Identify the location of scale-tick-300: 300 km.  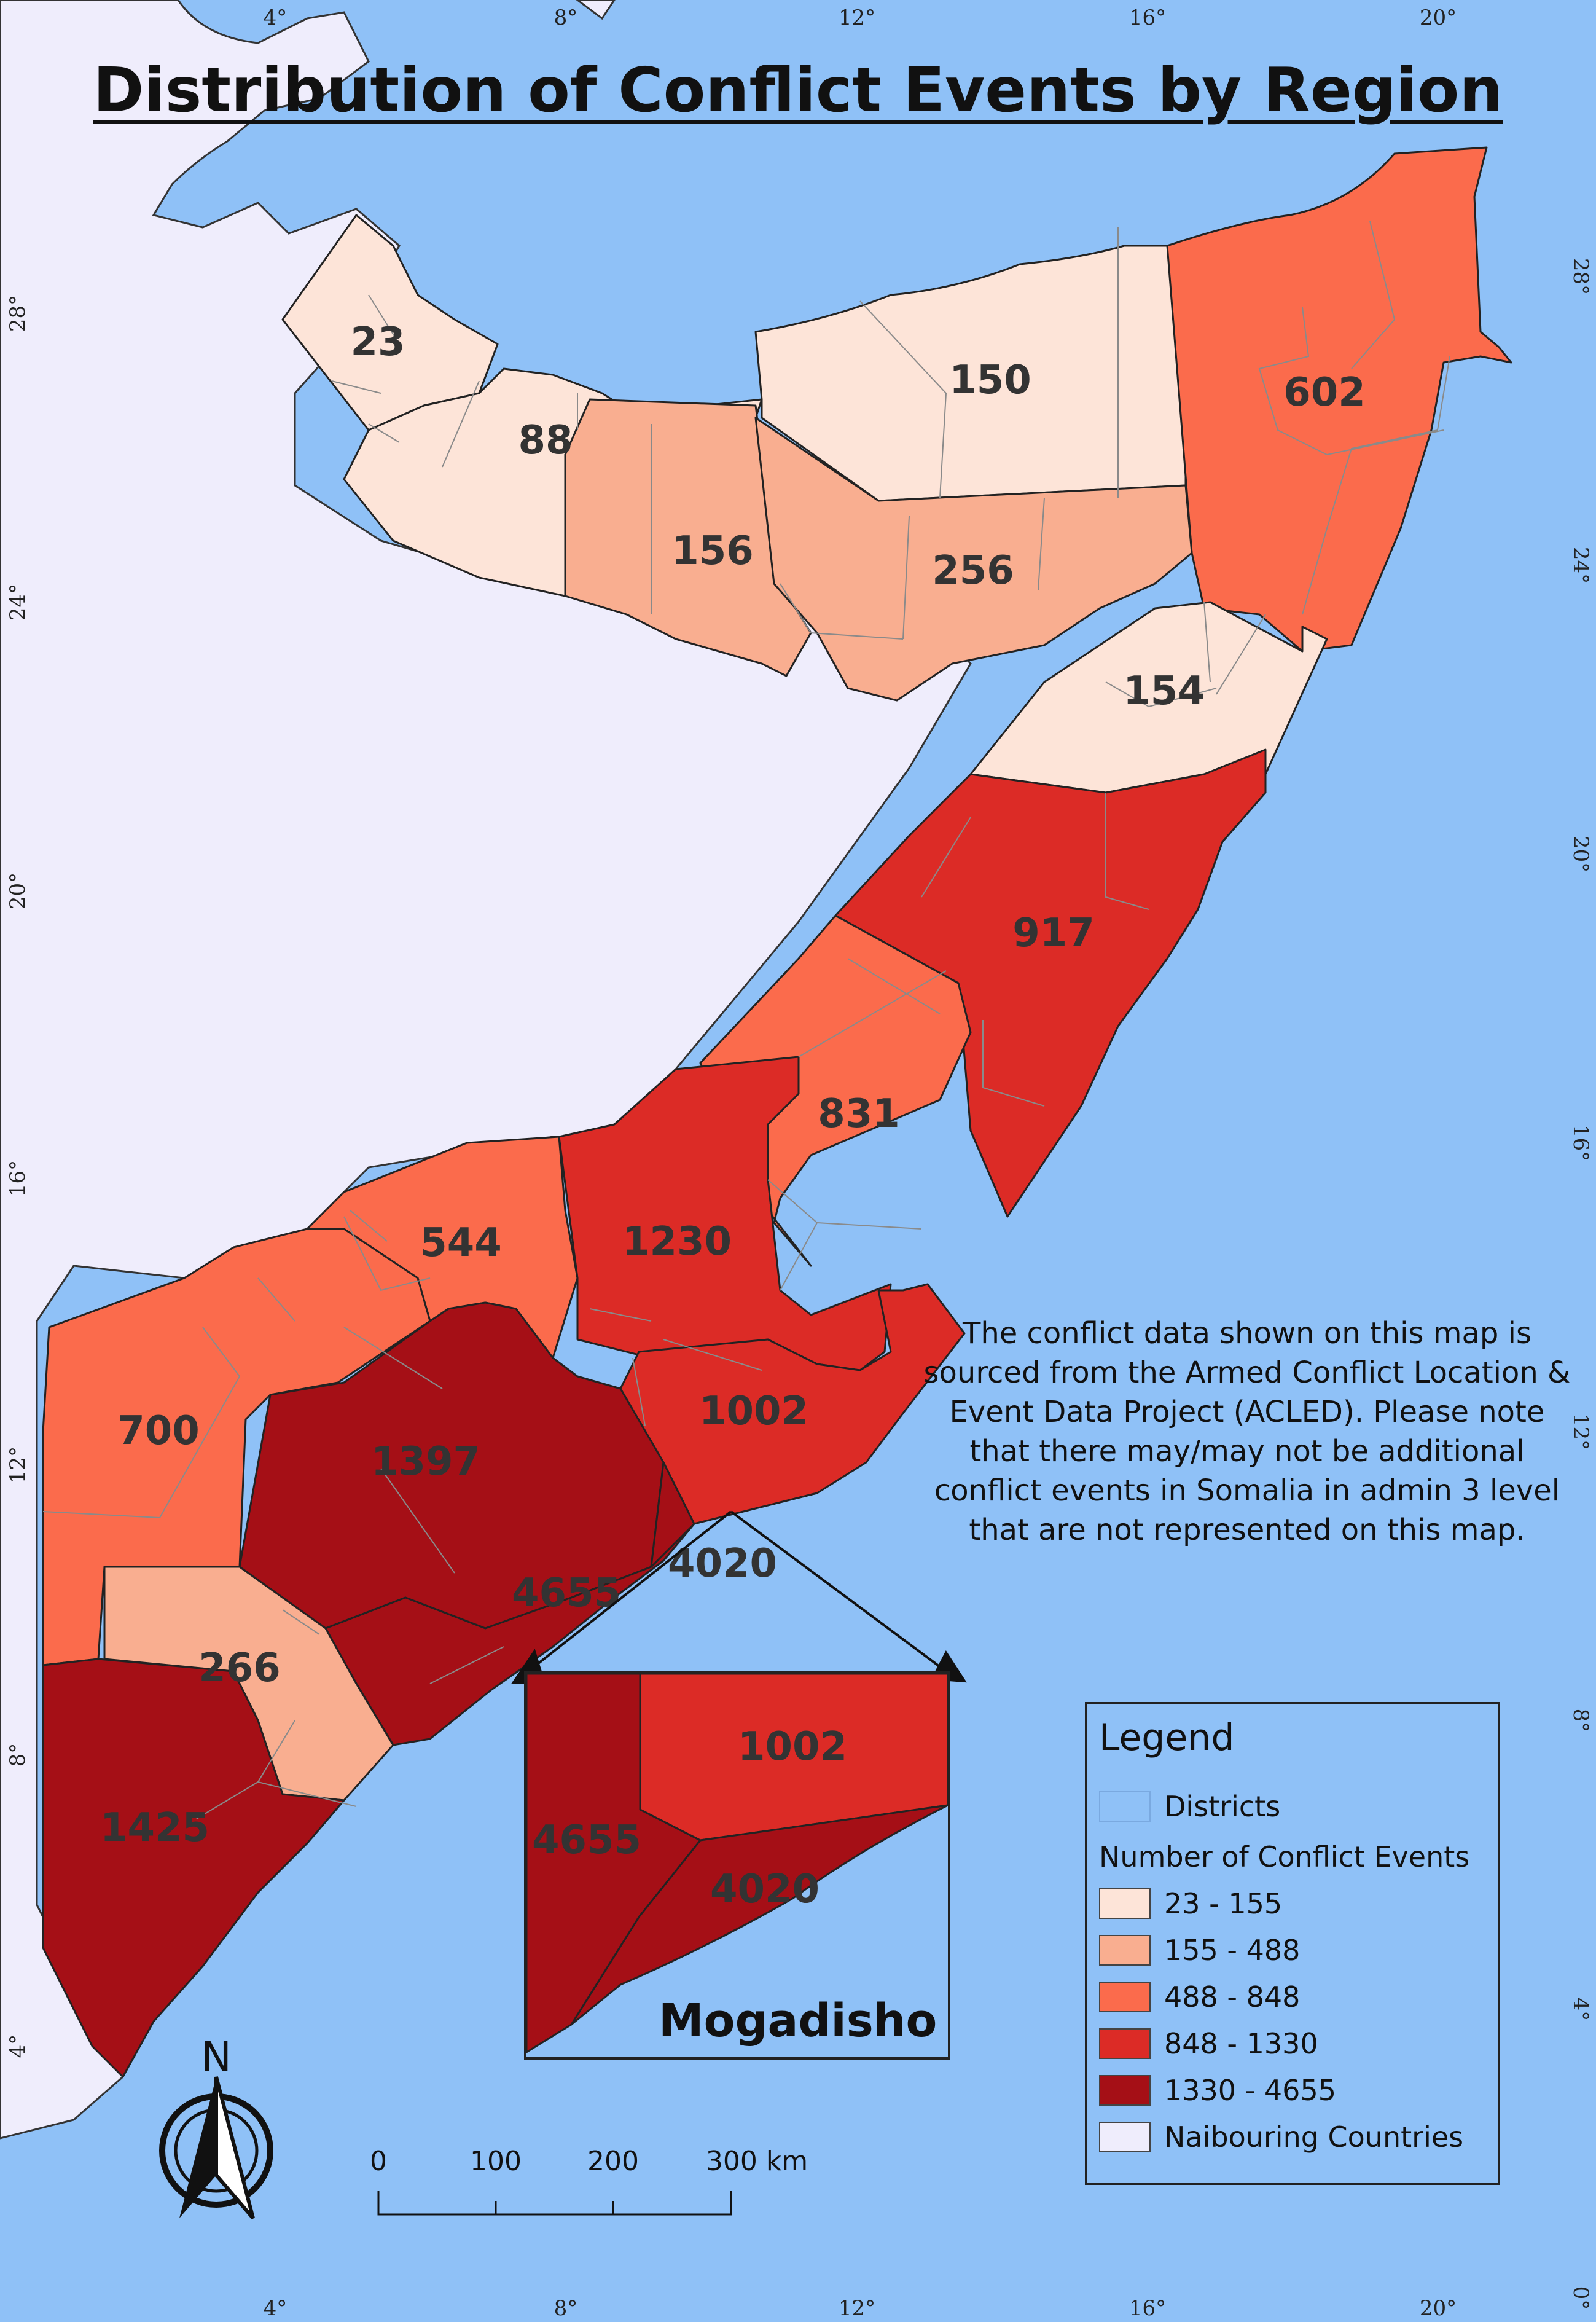
(757, 2161).